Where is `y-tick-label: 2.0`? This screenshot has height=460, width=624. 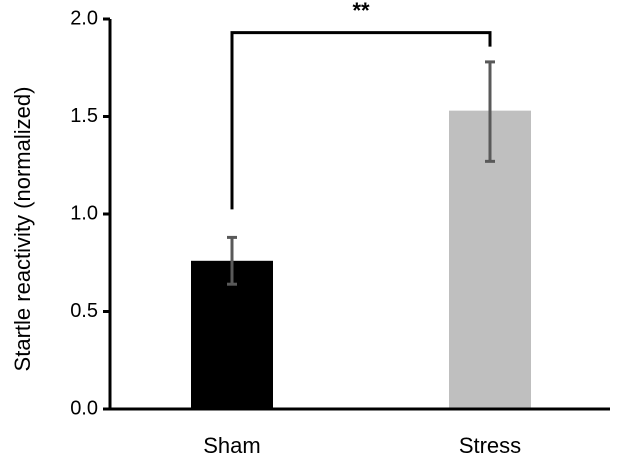
y-tick-label: 2.0 is located at coordinates (84, 18).